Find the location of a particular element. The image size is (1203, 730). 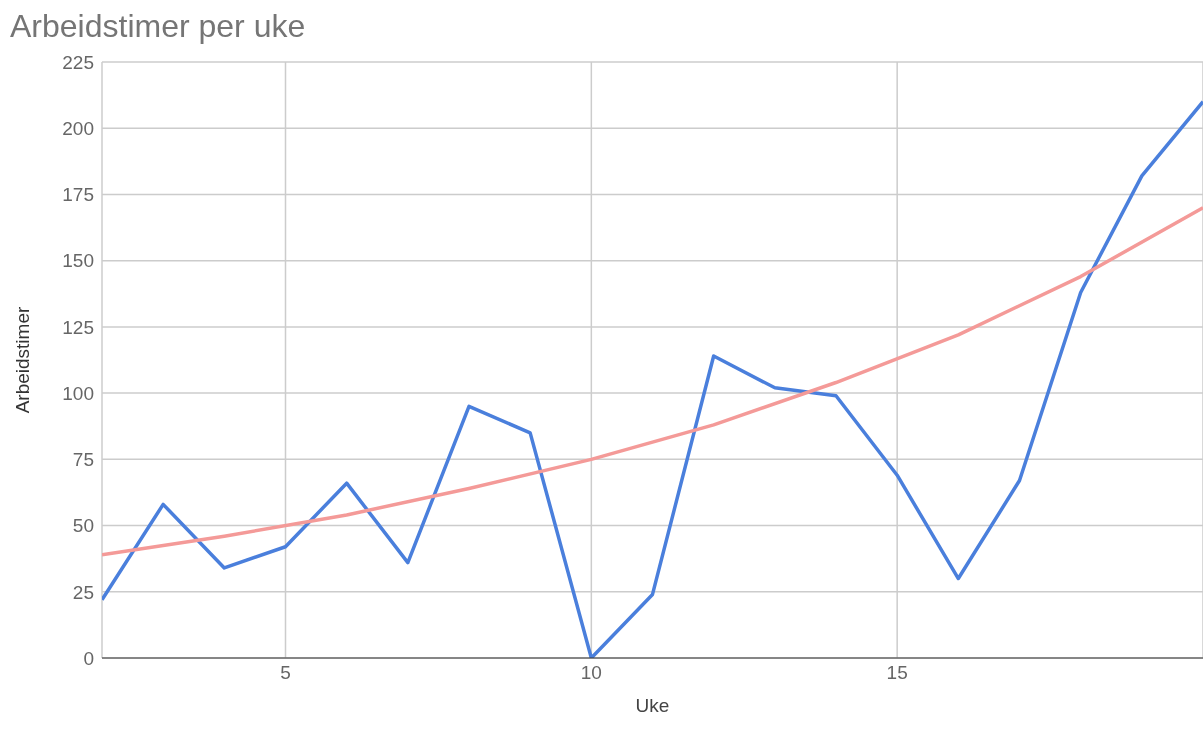

y-tick-label: 25 is located at coordinates (83, 592).